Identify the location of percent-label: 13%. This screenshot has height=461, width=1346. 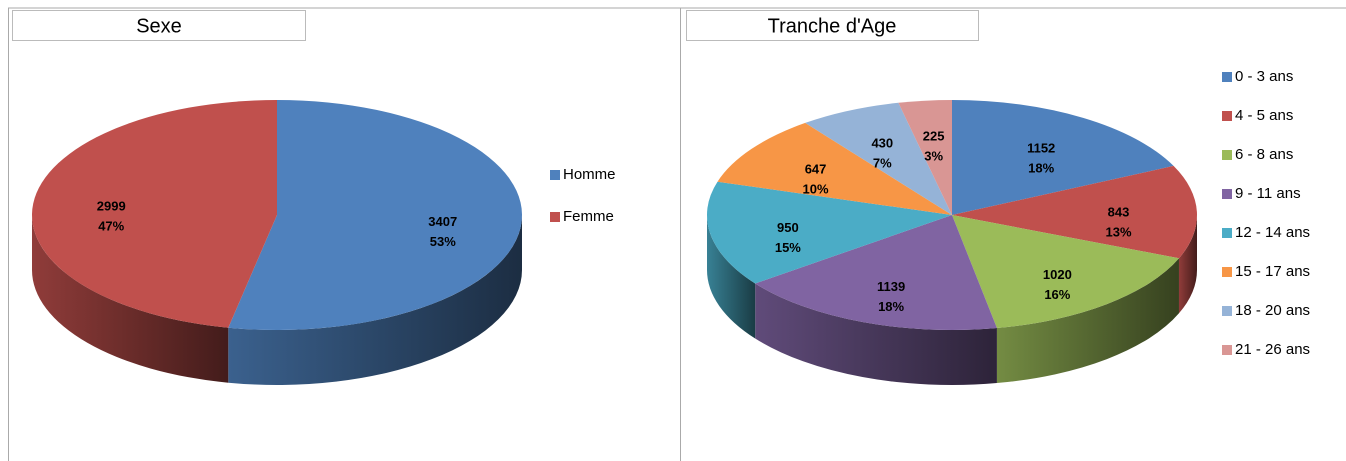
(1119, 231).